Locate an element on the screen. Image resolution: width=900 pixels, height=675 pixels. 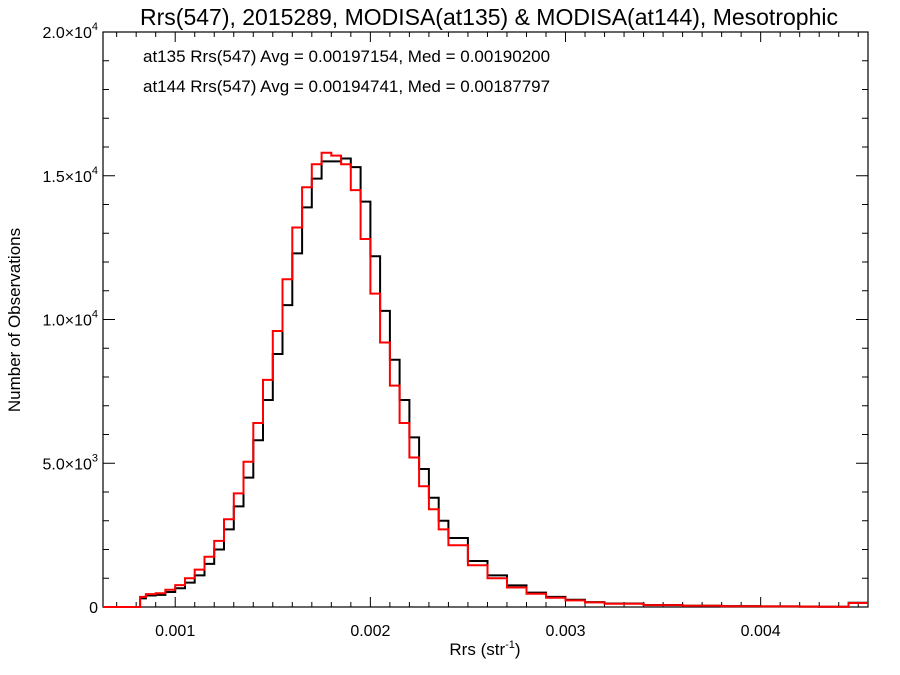
y-tick-label: 2.0×10⁴ is located at coordinates (70, 31).